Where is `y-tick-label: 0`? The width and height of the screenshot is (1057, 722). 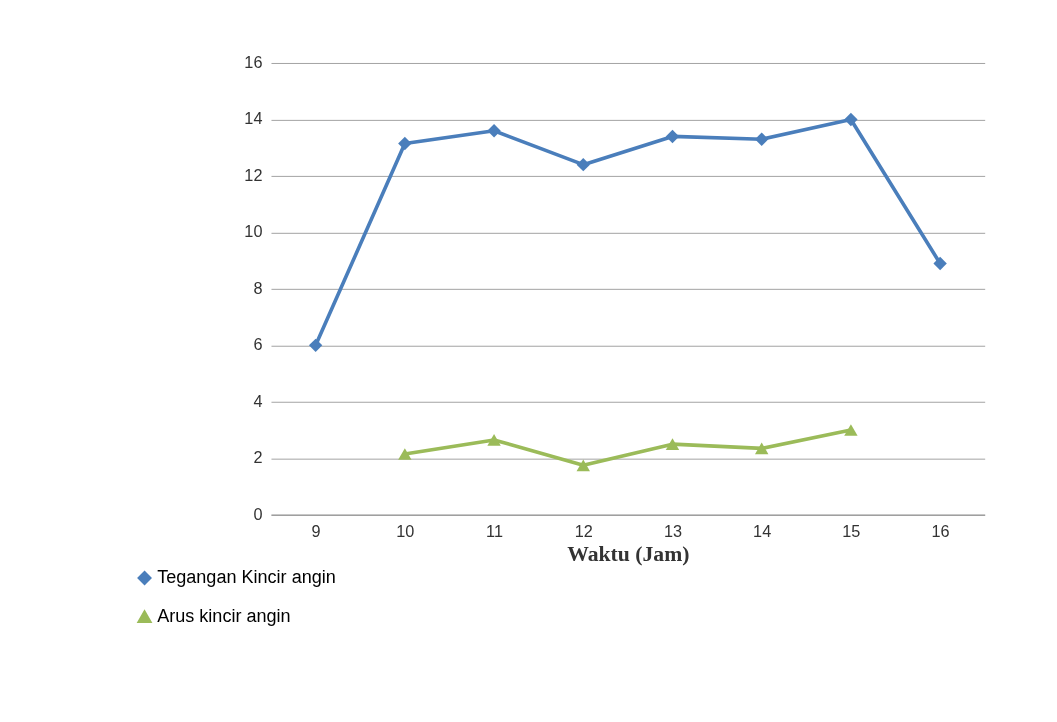
y-tick-label: 0 is located at coordinates (258, 513).